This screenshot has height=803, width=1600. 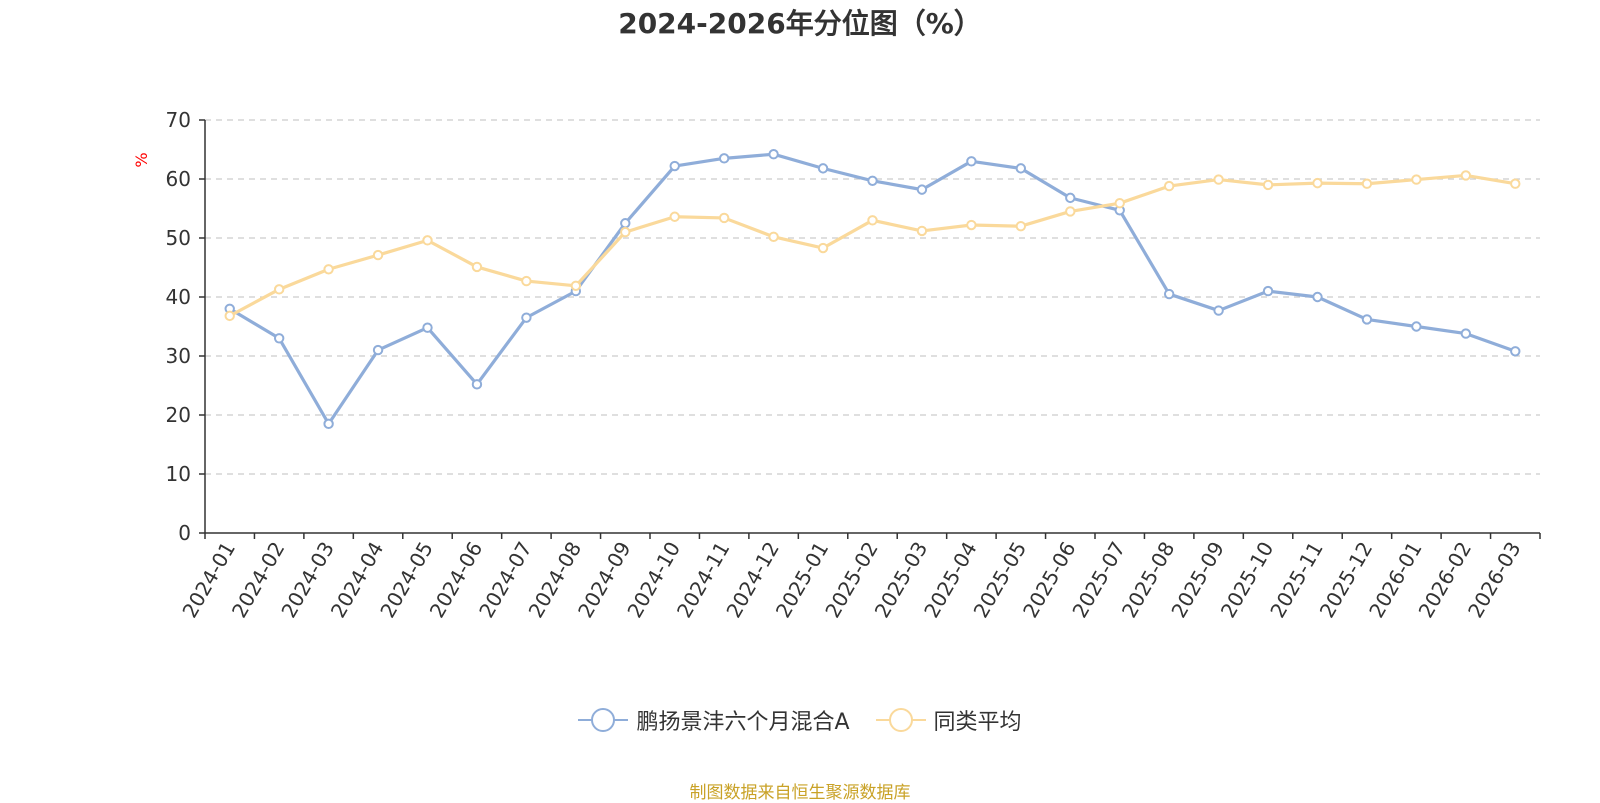 What do you see at coordinates (184, 533) in the screenshot?
I see `y-tick-label: 0` at bounding box center [184, 533].